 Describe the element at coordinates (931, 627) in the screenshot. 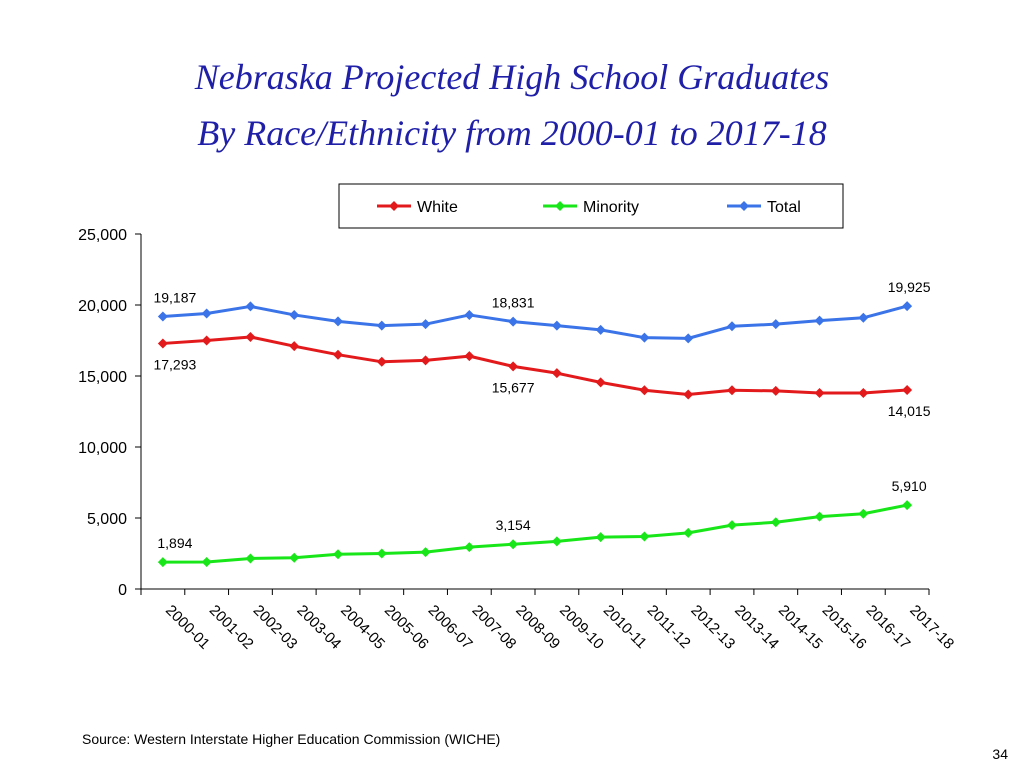

I see `x-tick-label: 2017-18` at that location.